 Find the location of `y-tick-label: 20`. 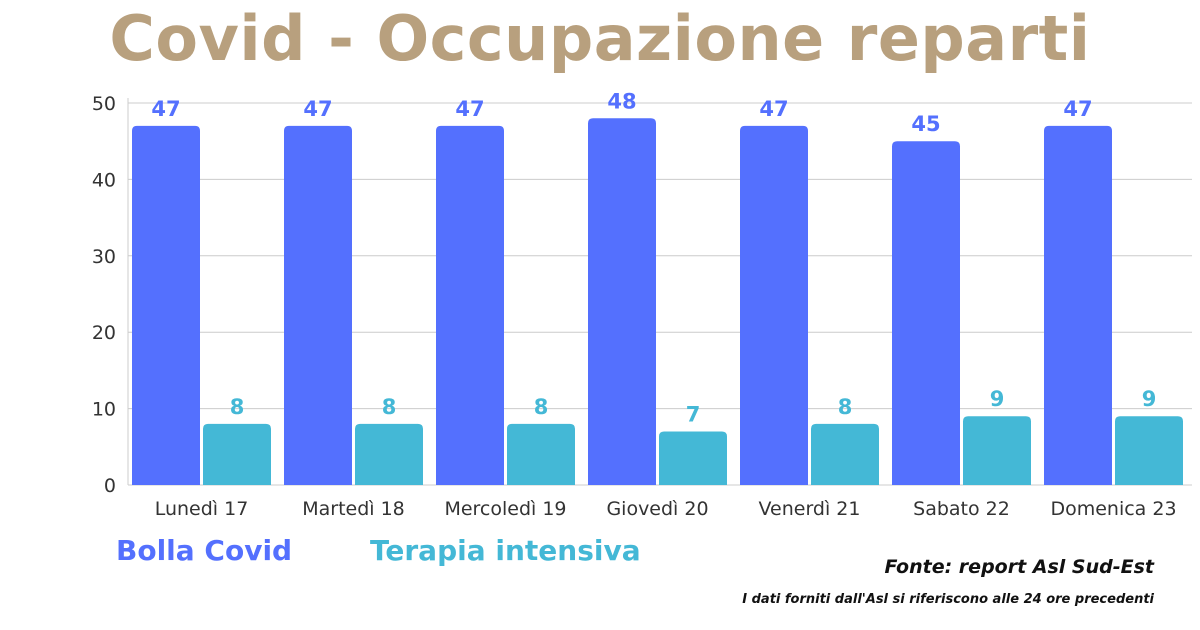

y-tick-label: 20 is located at coordinates (104, 333).